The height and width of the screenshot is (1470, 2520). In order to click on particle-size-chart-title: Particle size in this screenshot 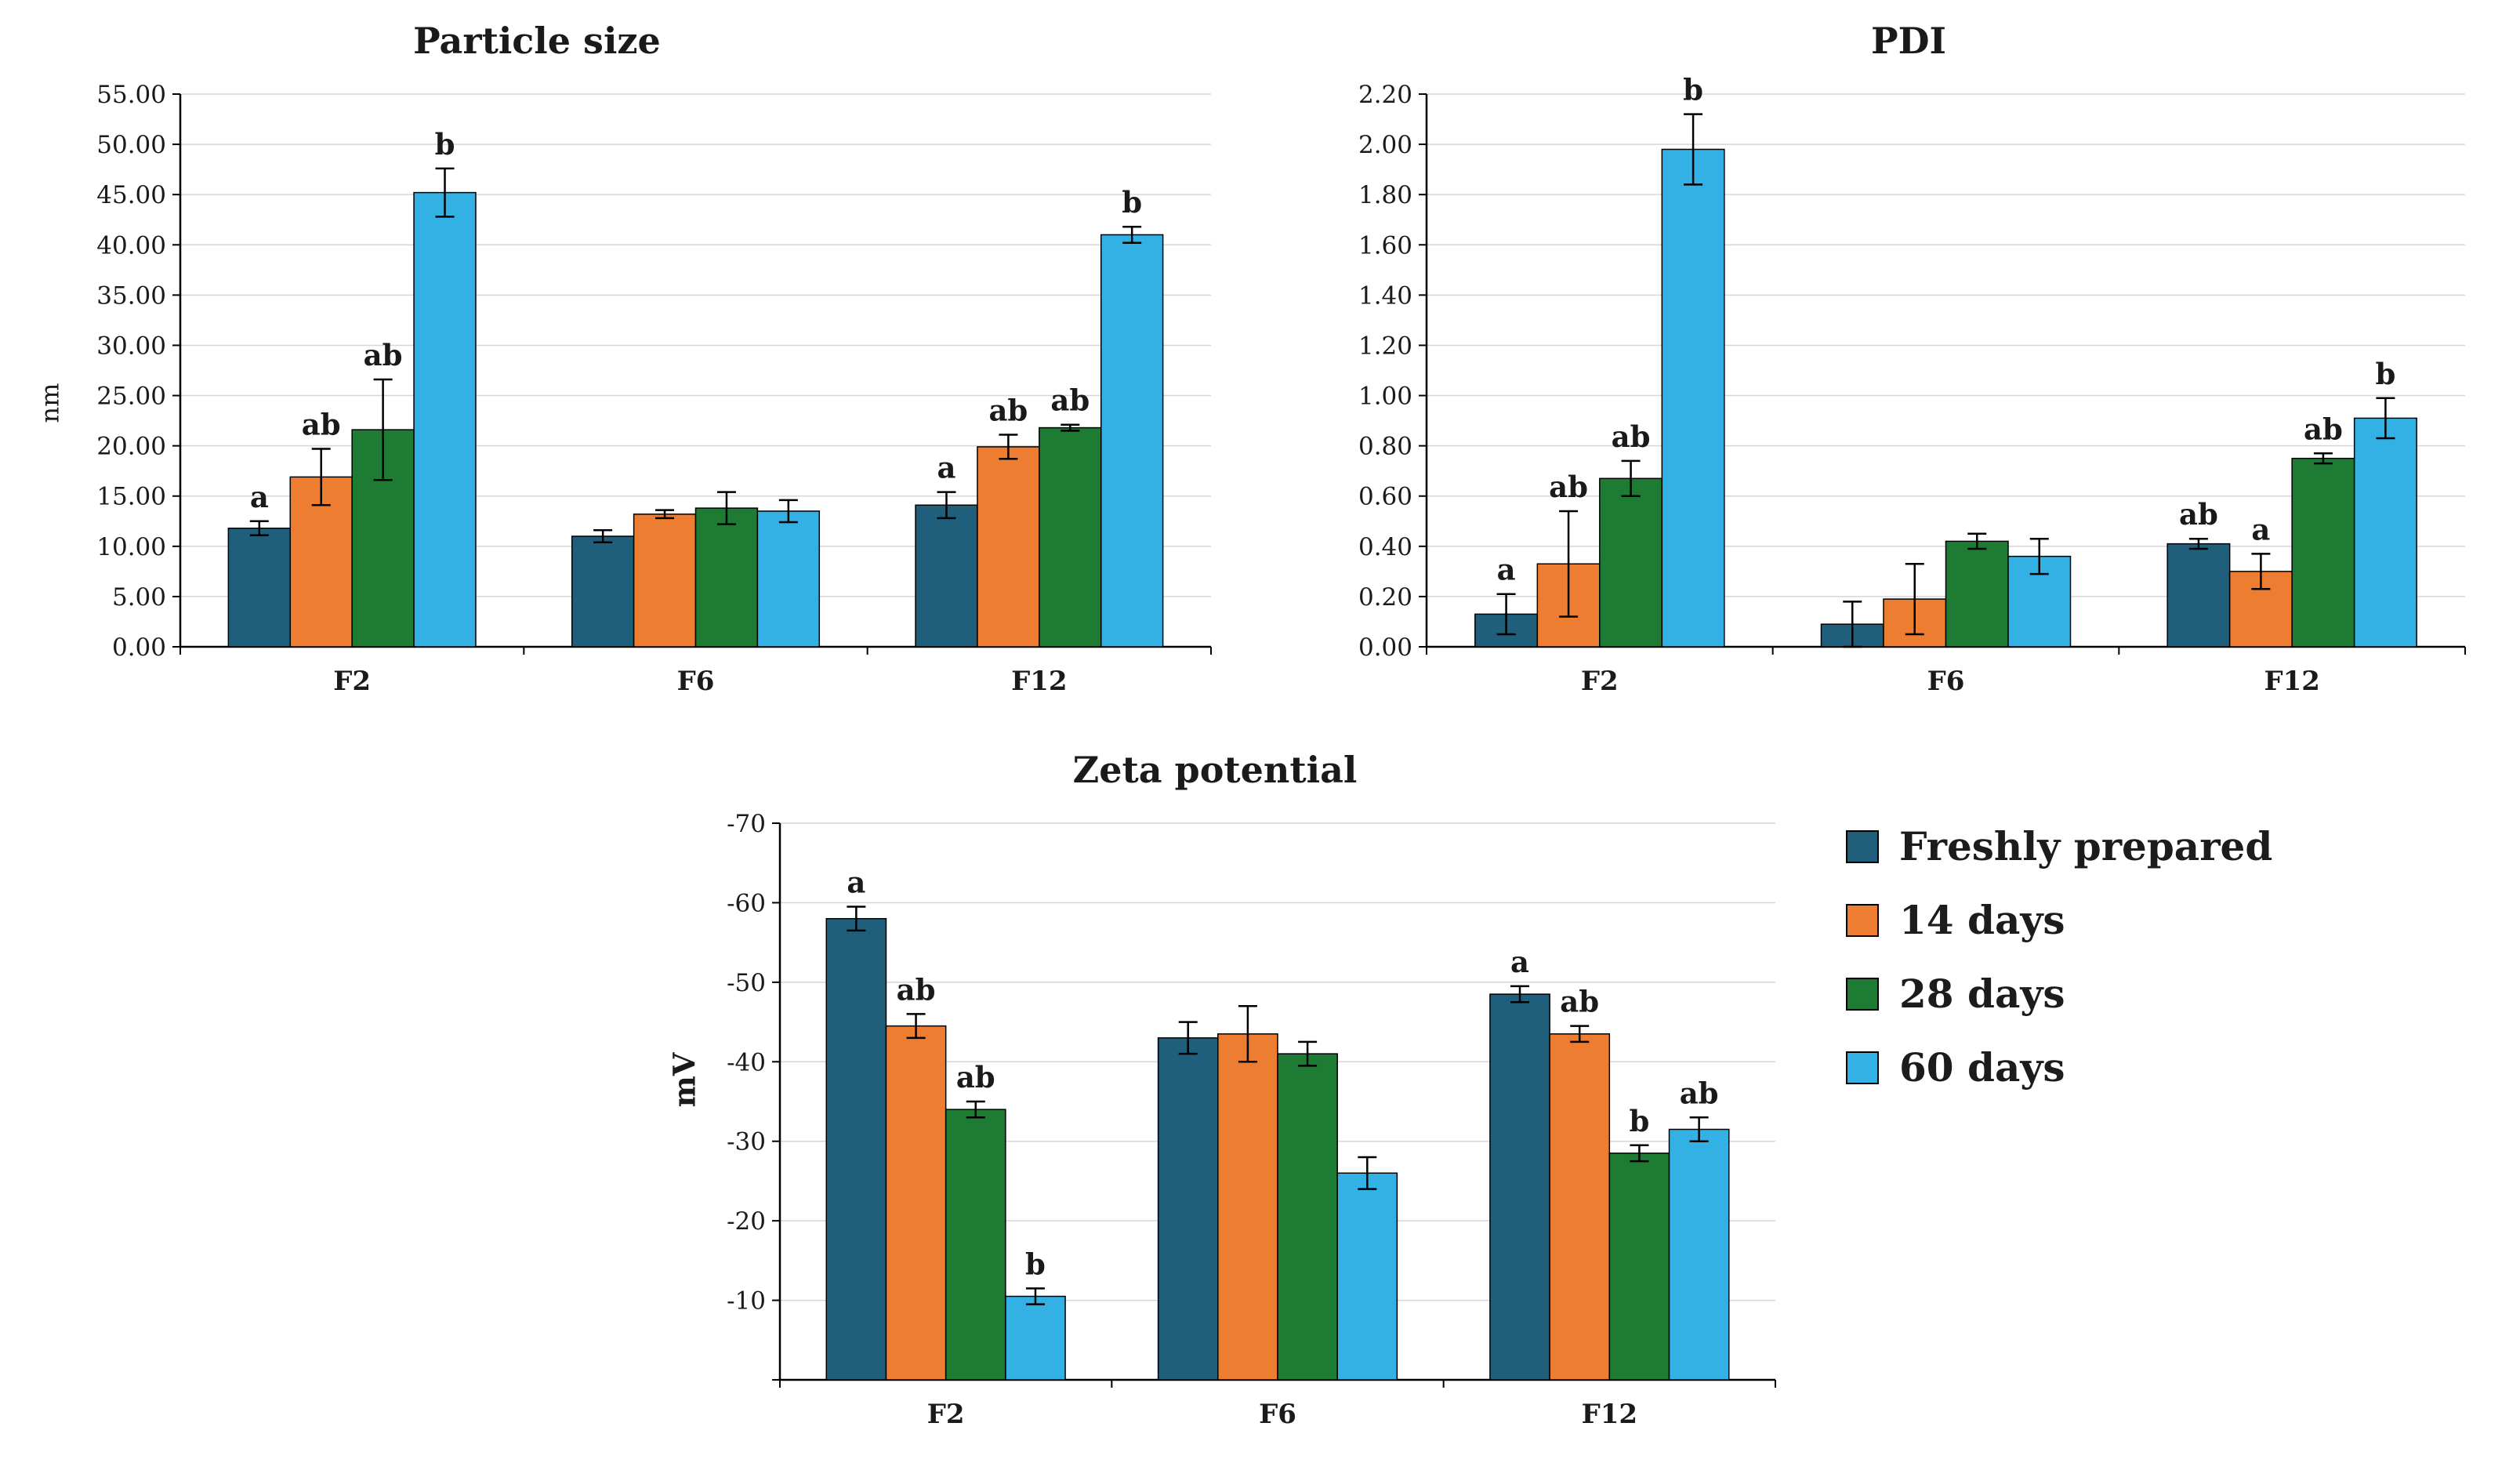, I will do `click(537, 41)`.